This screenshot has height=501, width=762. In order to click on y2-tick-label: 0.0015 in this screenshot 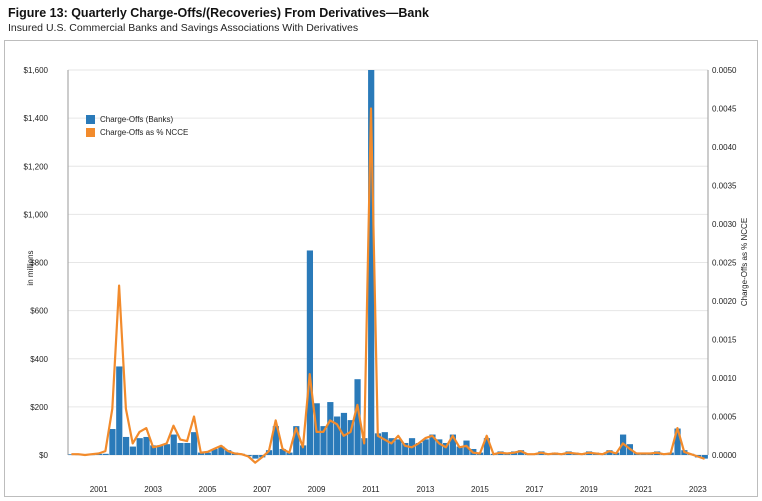, I will do `click(724, 340)`.